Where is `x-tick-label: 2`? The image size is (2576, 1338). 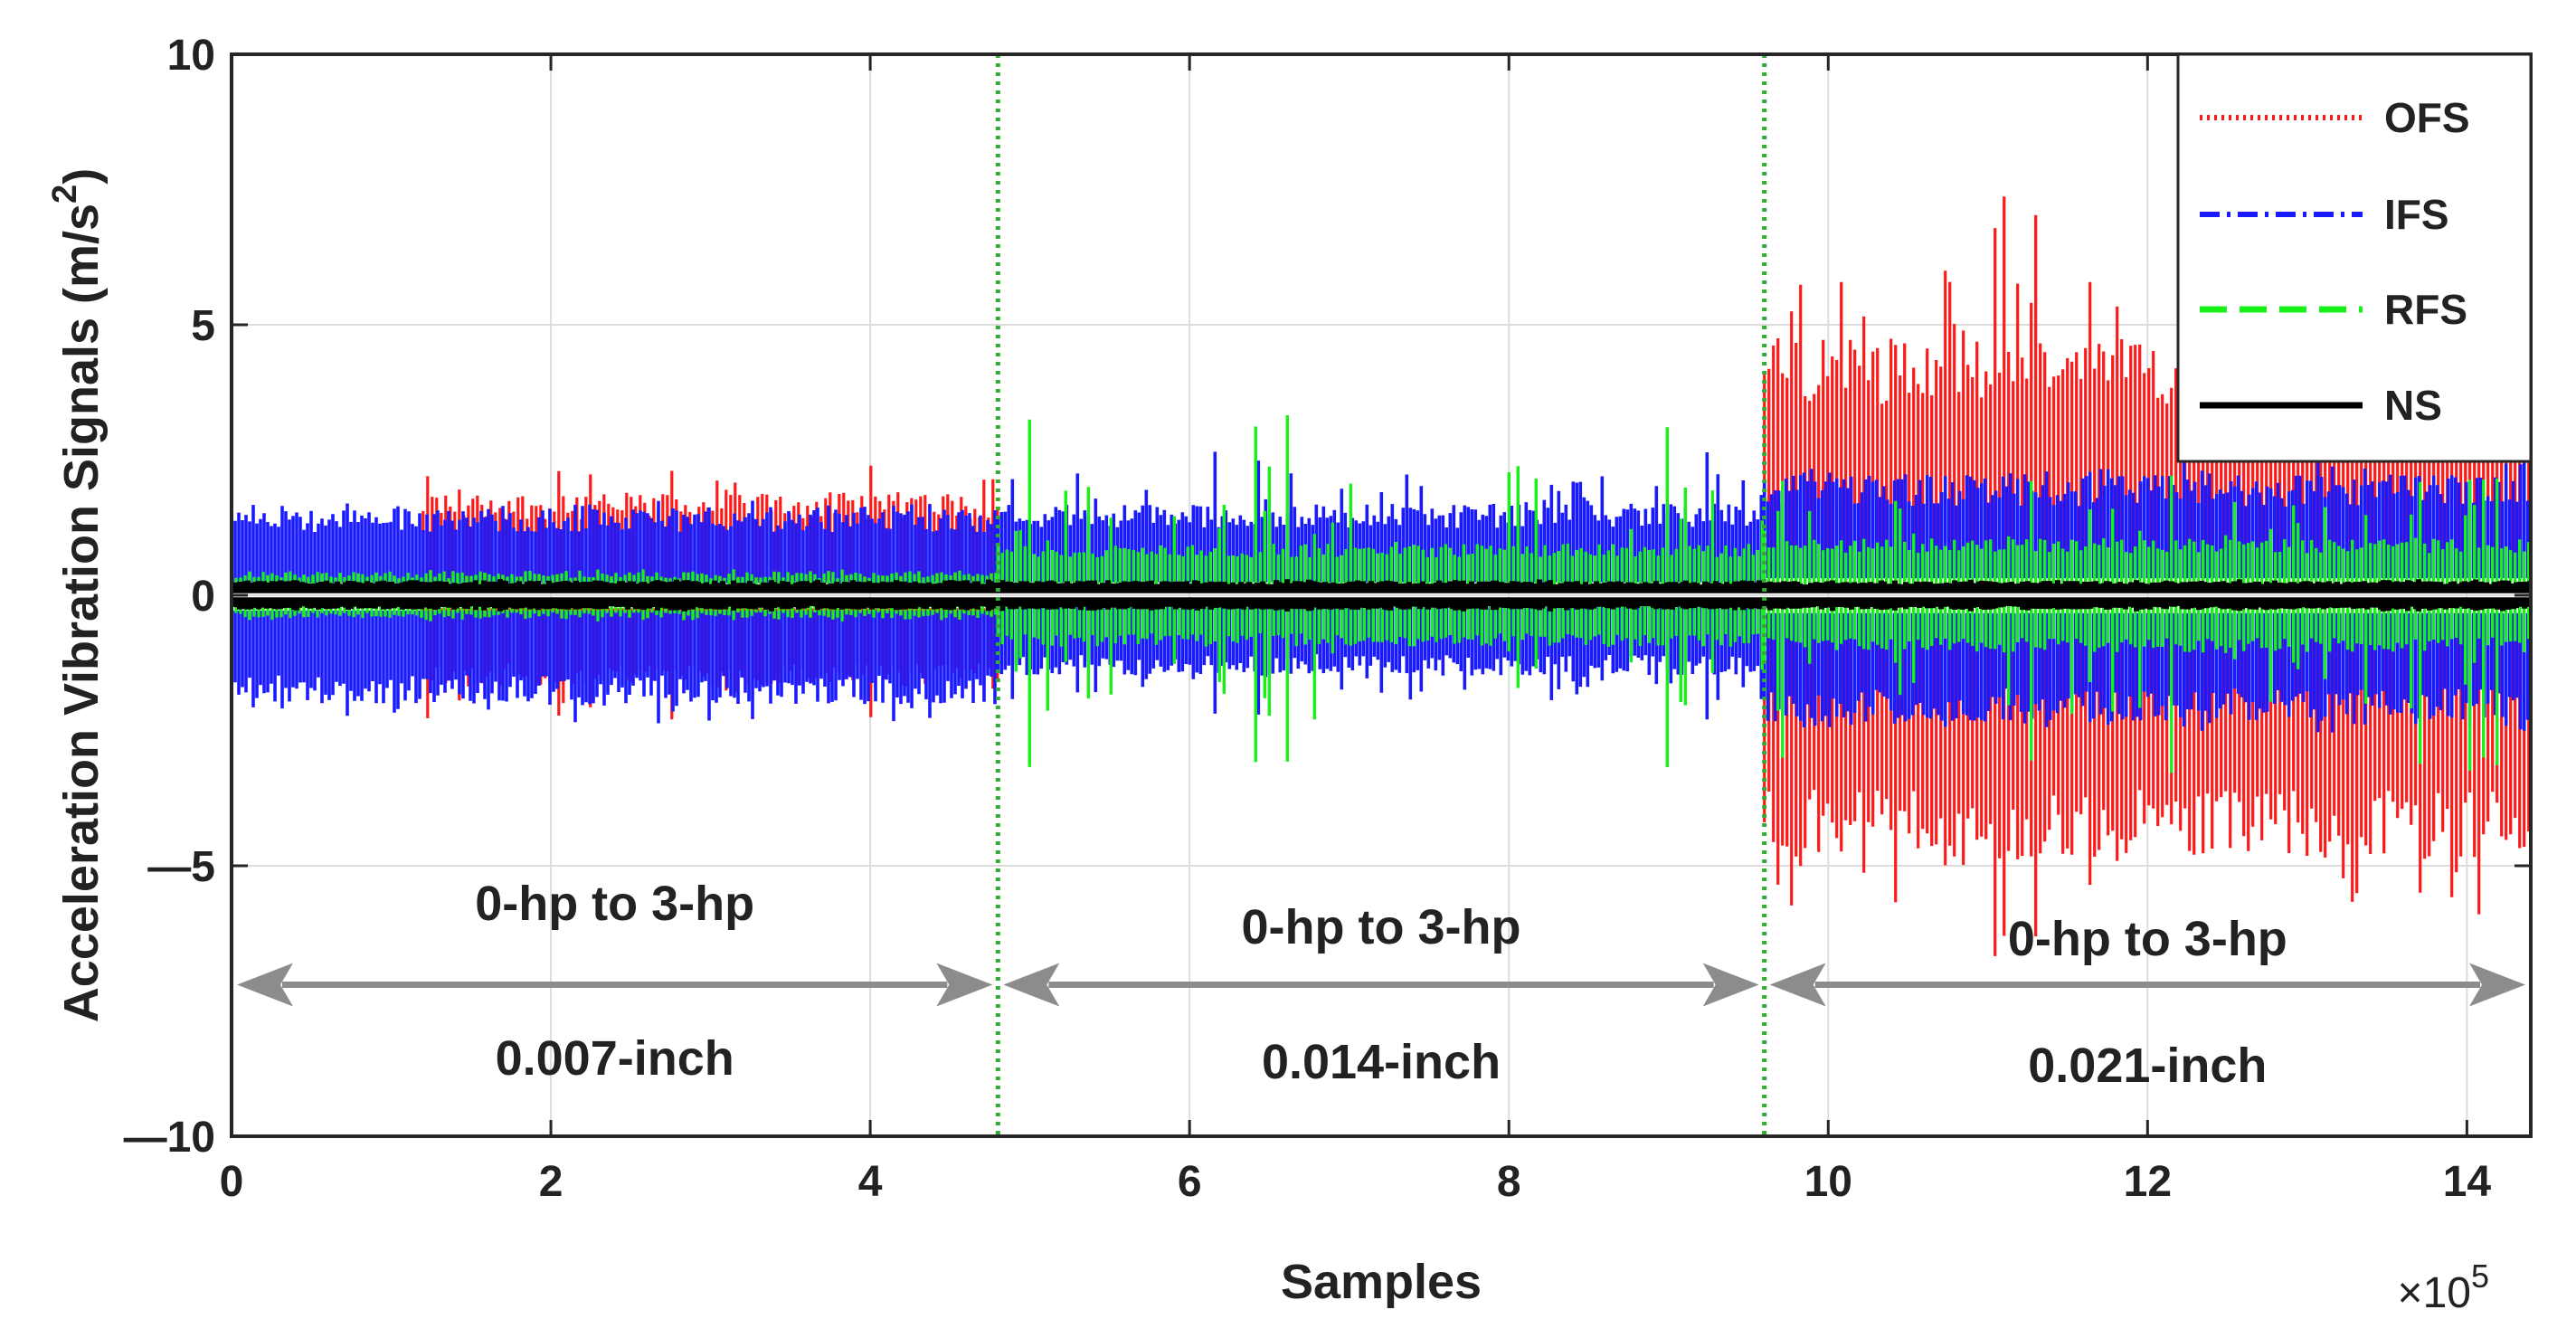 x-tick-label: 2 is located at coordinates (551, 1182).